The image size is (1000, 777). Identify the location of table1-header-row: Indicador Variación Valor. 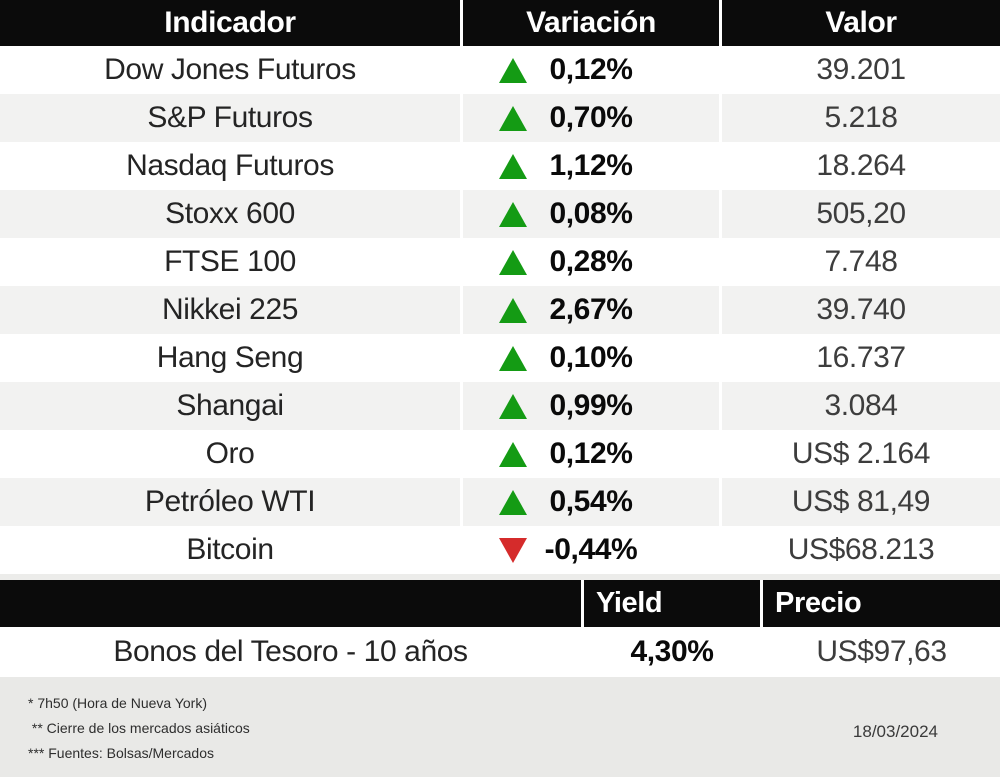
(500, 23).